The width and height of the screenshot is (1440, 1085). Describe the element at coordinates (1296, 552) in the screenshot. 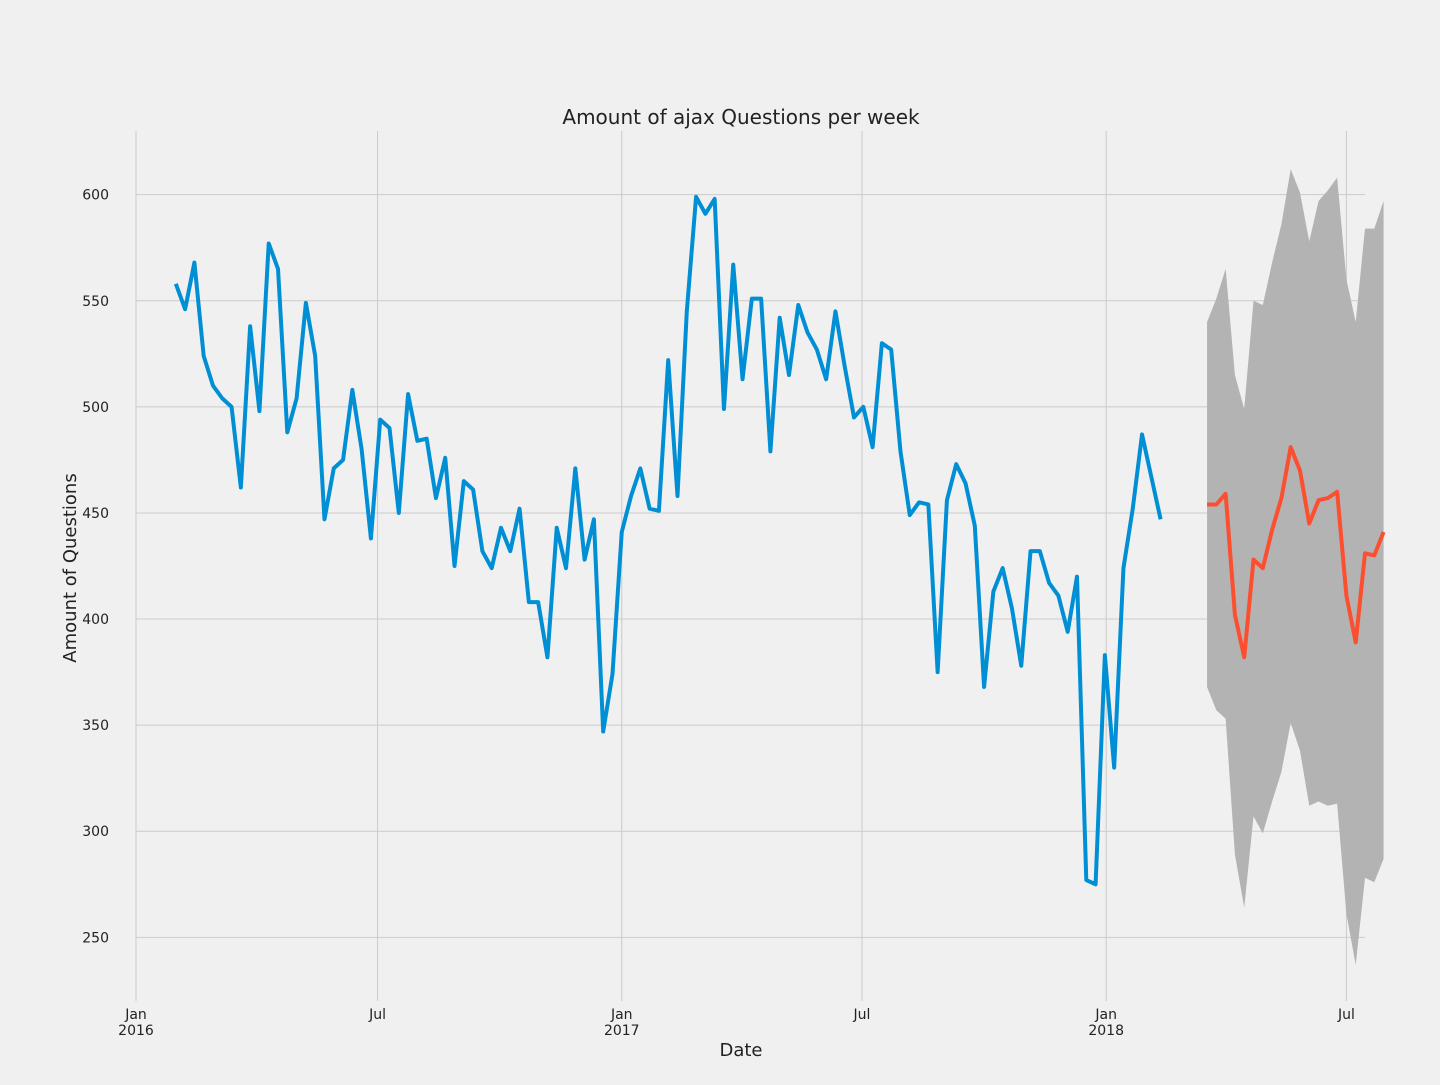

I see `forecast-series-line` at that location.